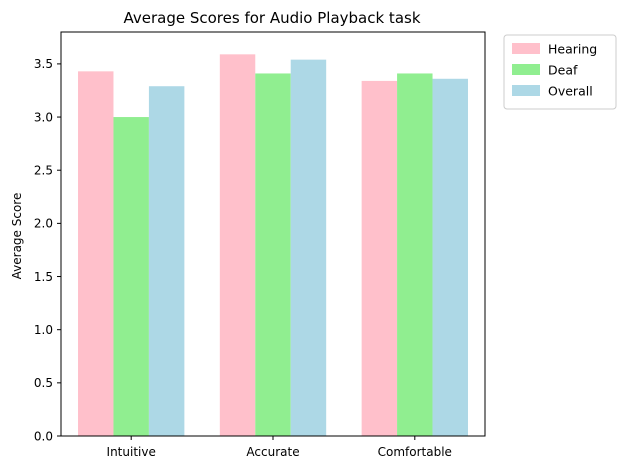  Describe the element at coordinates (43, 171) in the screenshot. I see `y-tick-label: 2.5` at that location.